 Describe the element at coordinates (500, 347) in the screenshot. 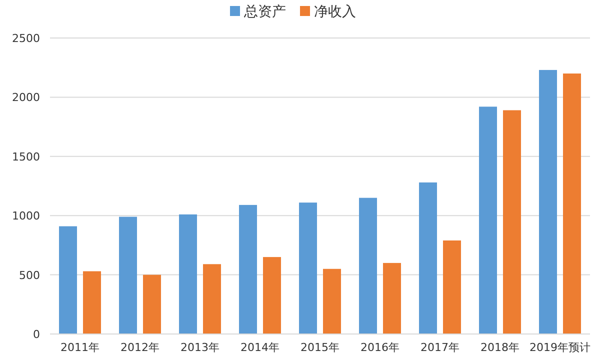

I see `x-tick-label: 2018年` at that location.